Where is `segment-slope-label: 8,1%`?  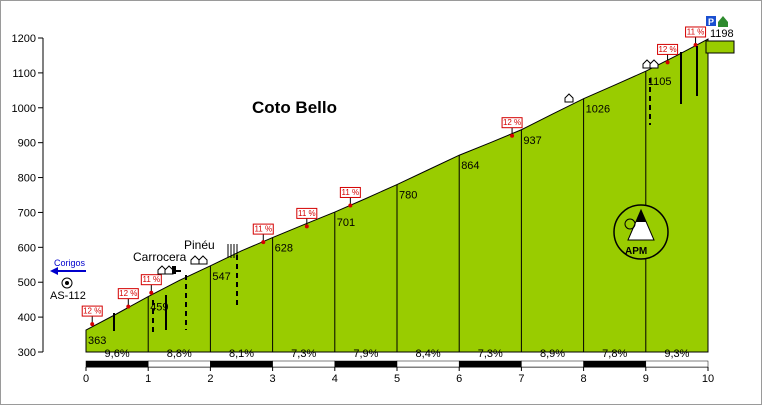 segment-slope-label: 8,1% is located at coordinates (241, 354).